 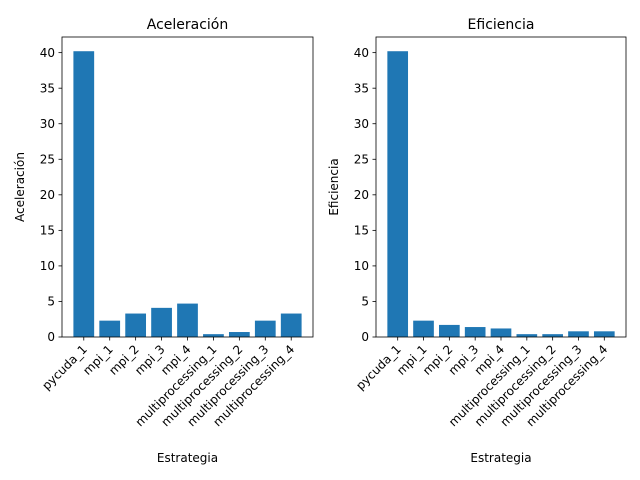 I want to click on y-axis-label: Aceleración, so click(x=20, y=187).